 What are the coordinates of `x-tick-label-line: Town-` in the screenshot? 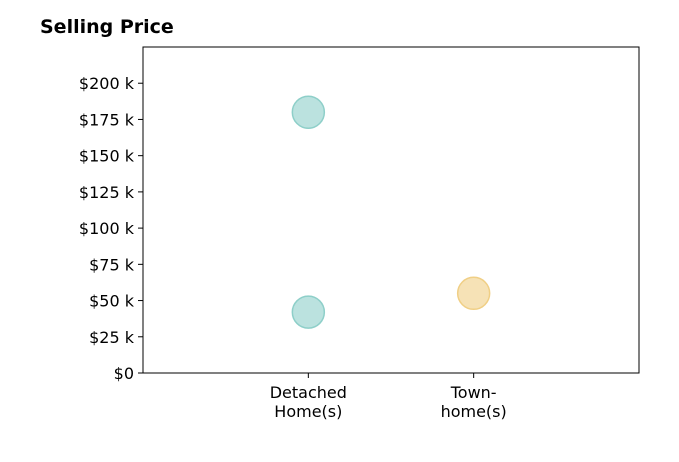 It's located at (473, 392).